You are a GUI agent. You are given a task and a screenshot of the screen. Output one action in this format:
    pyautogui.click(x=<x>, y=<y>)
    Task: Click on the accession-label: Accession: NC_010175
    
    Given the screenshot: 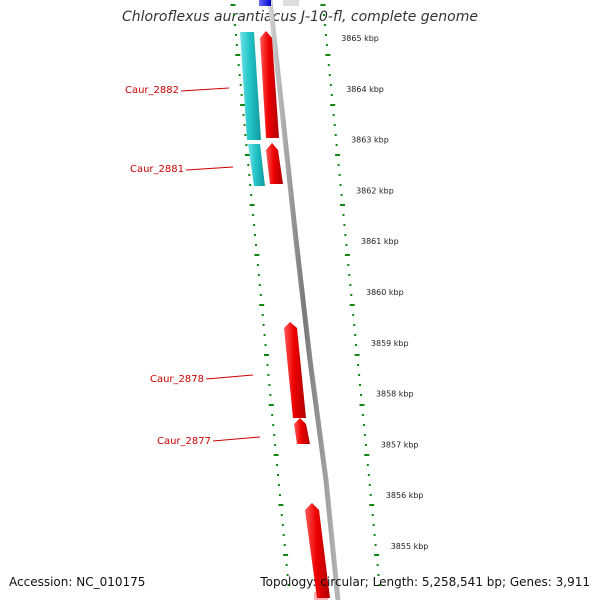 What is the action you would take?
    pyautogui.click(x=77, y=582)
    